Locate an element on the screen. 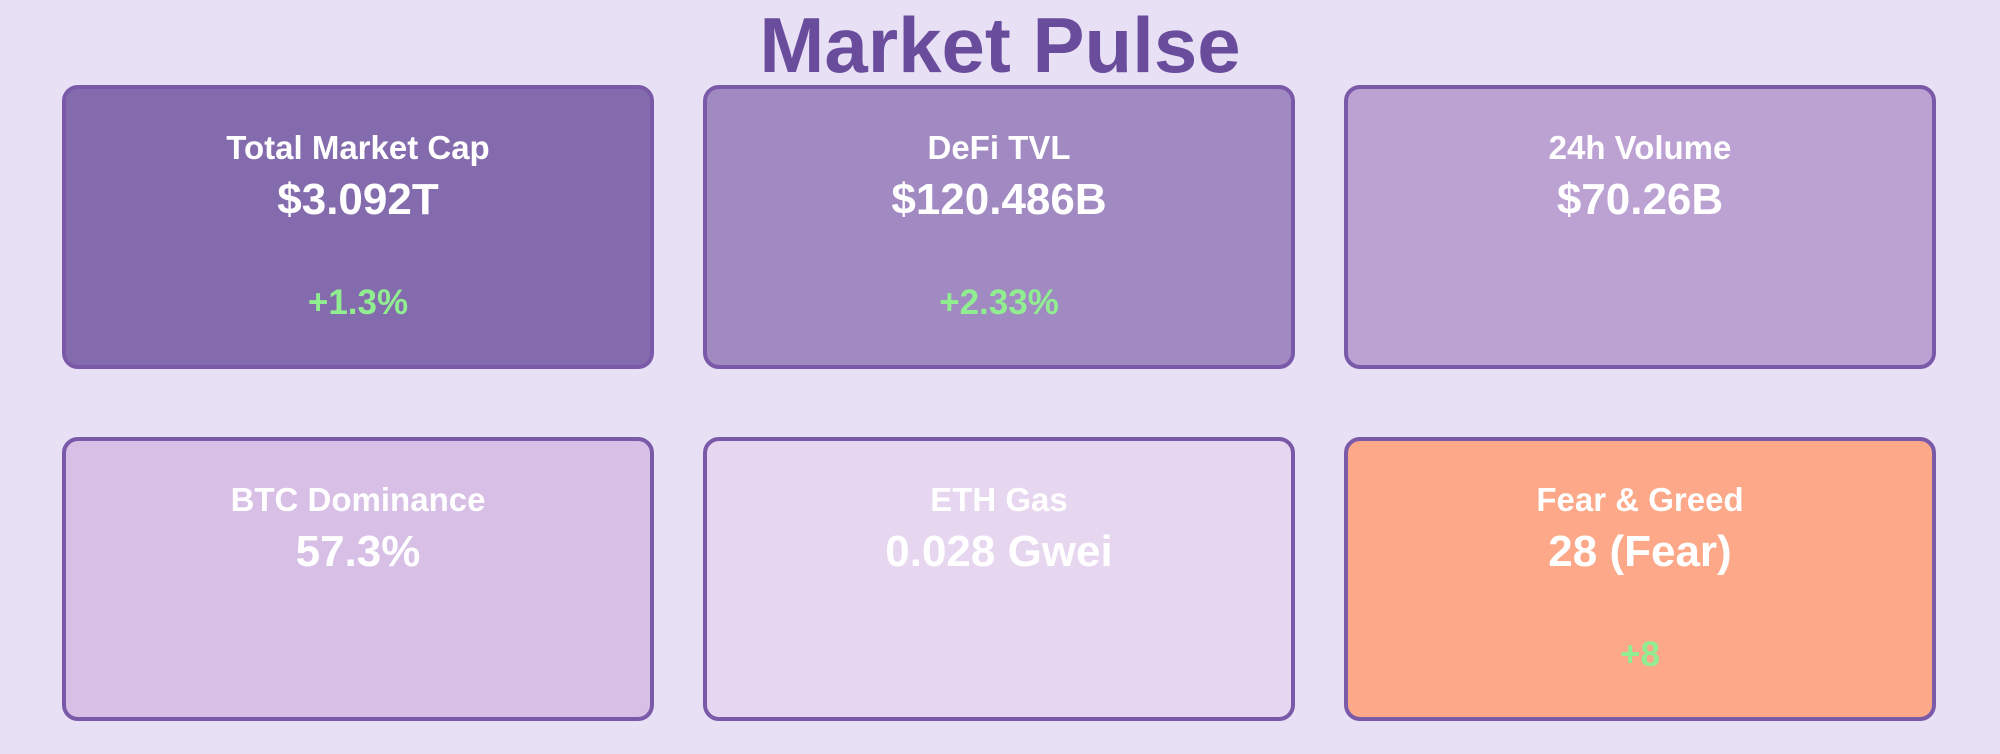 The image size is (2000, 754). metric-card: 24h Volume $70.26B is located at coordinates (1640, 227).